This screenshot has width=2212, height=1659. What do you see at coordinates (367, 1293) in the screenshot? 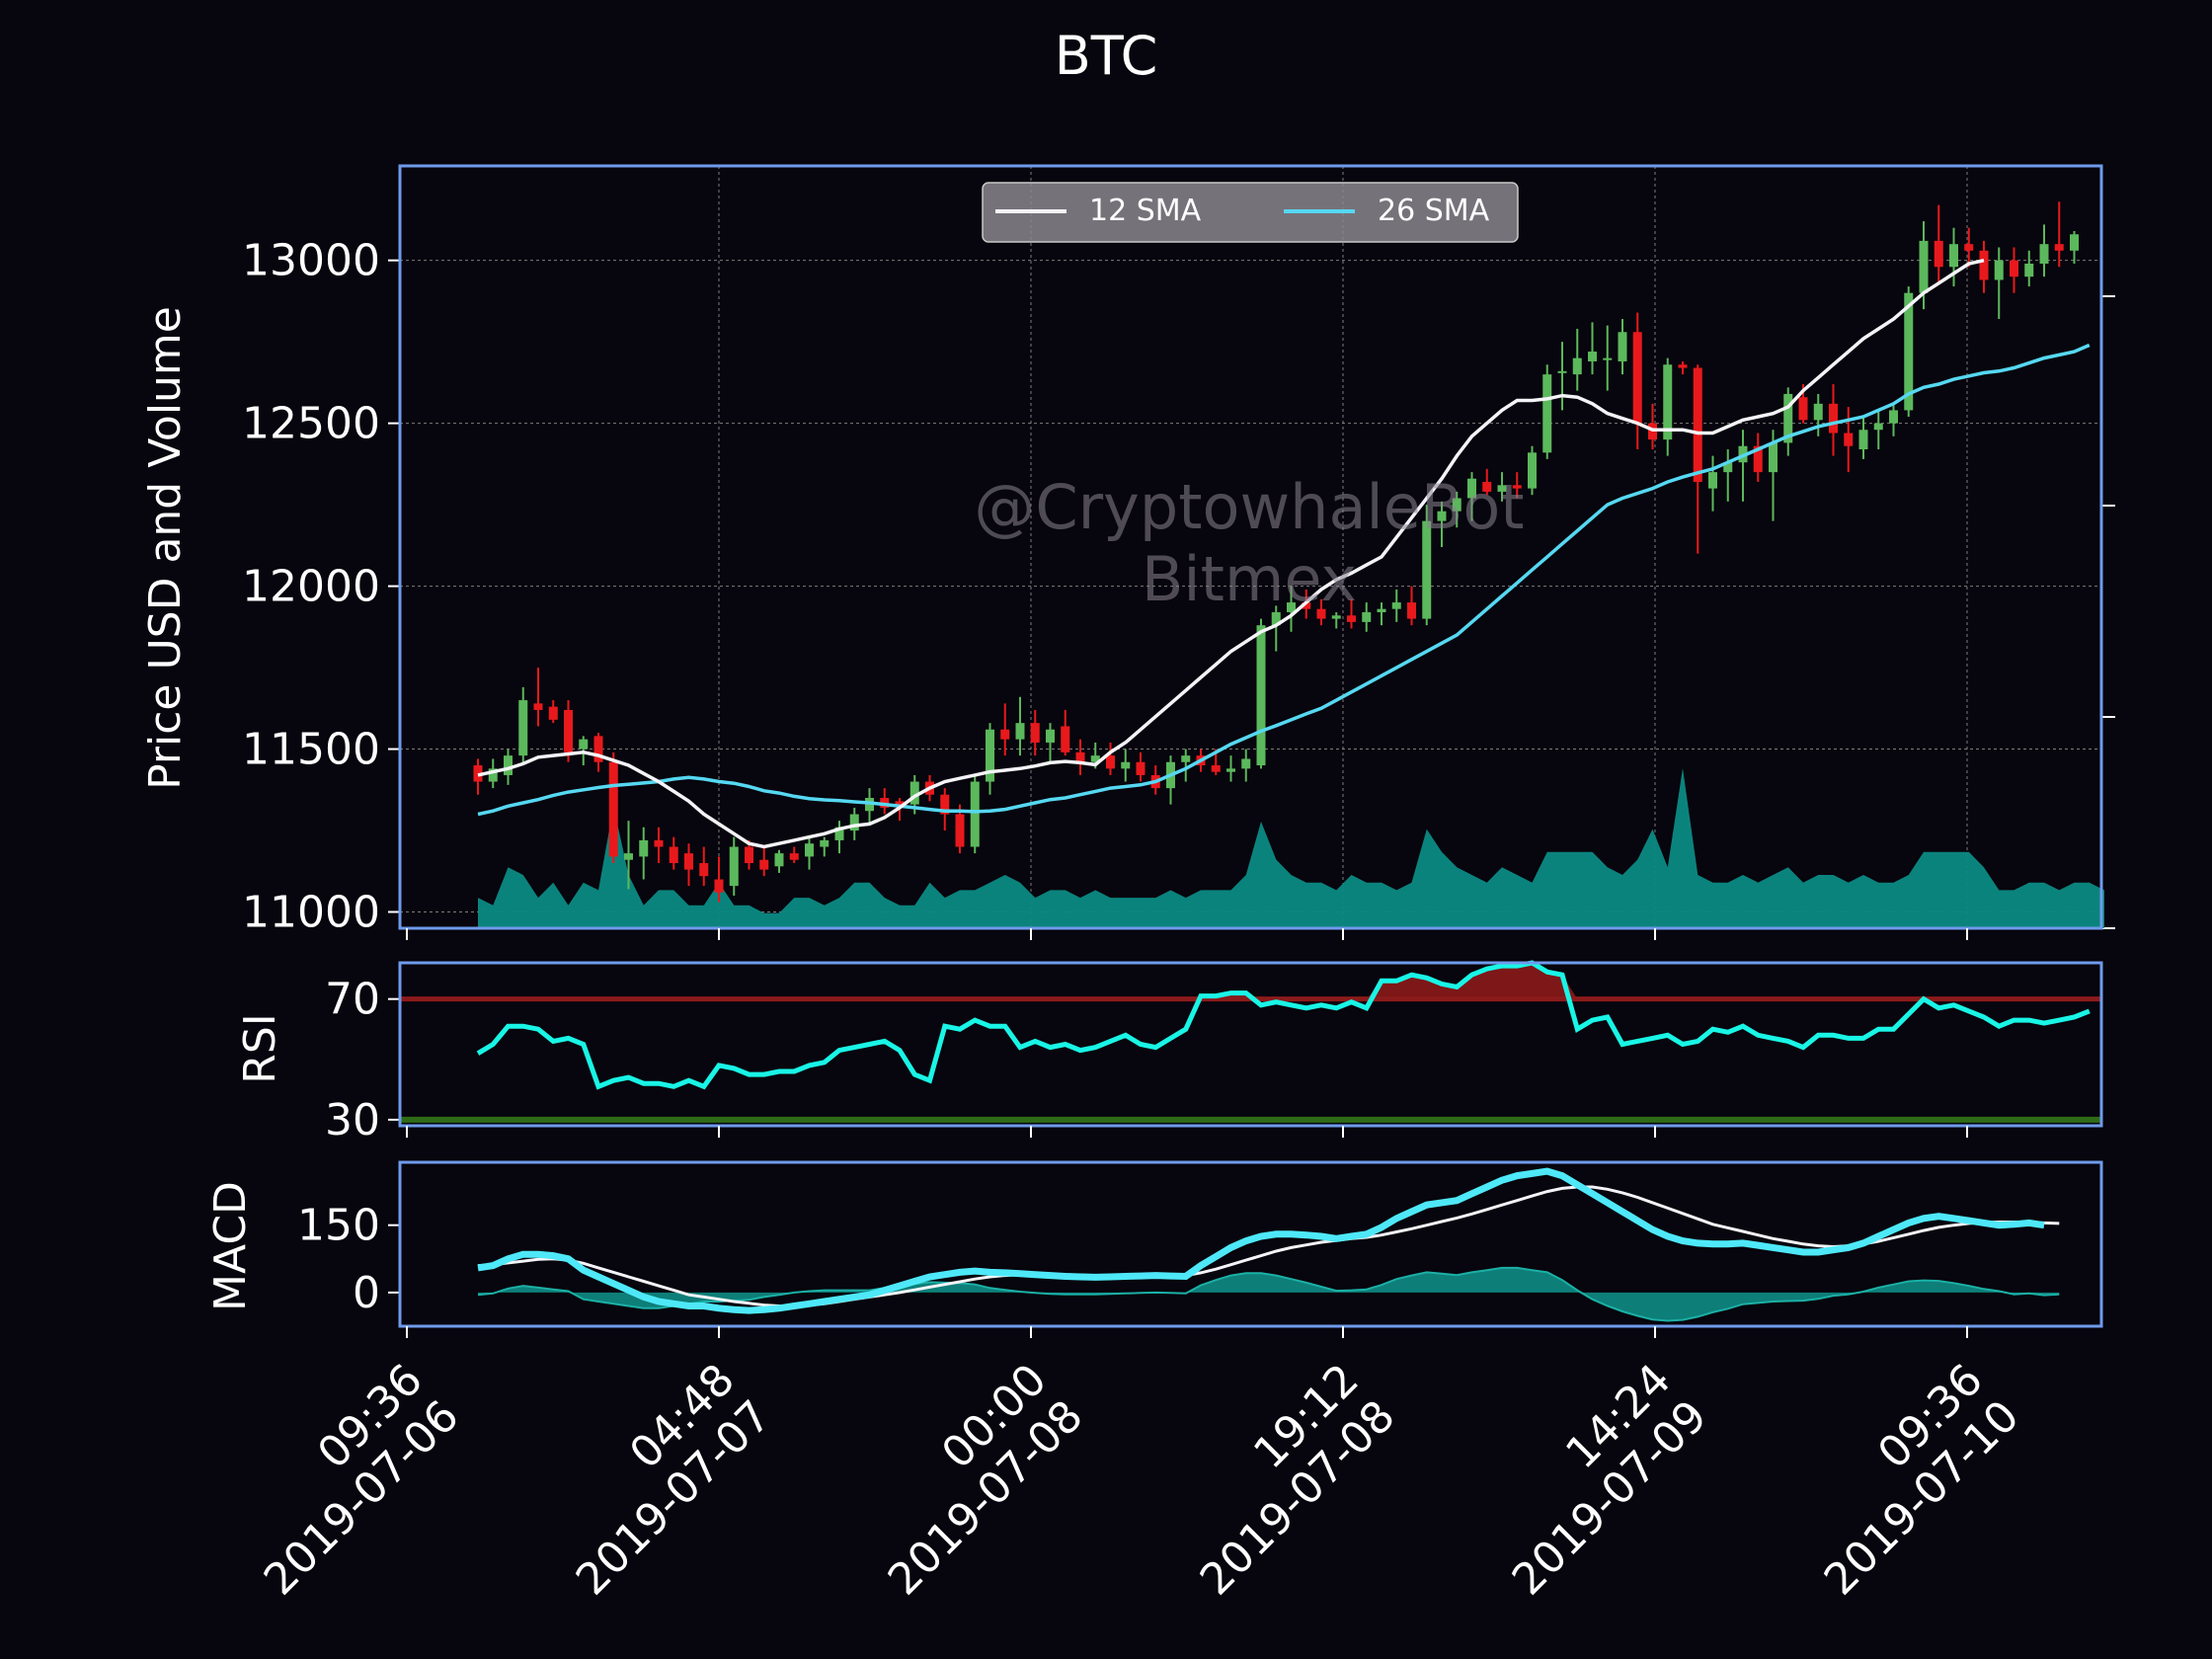
I see `macd-ytick-label: 0` at bounding box center [367, 1293].